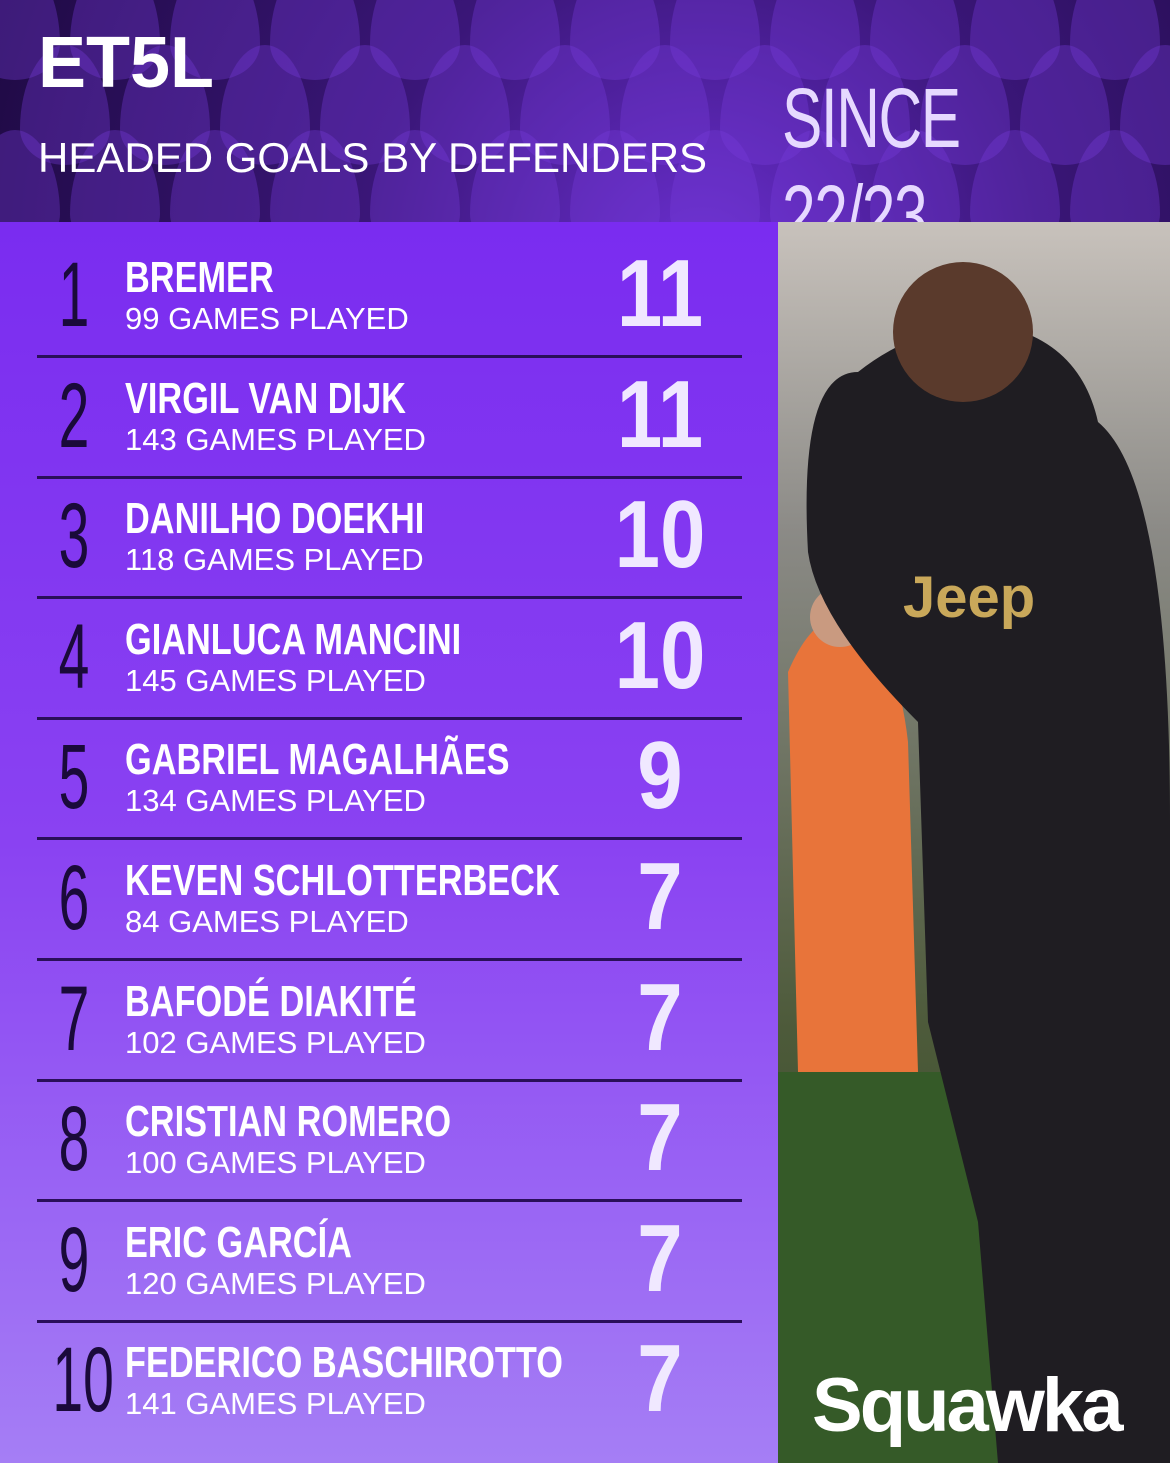 The width and height of the screenshot is (1170, 1463). I want to click on ranking-row: 10 FEDERICO BASCHIROTTO 141 GAMES PLAYED 7, so click(389, 1380).